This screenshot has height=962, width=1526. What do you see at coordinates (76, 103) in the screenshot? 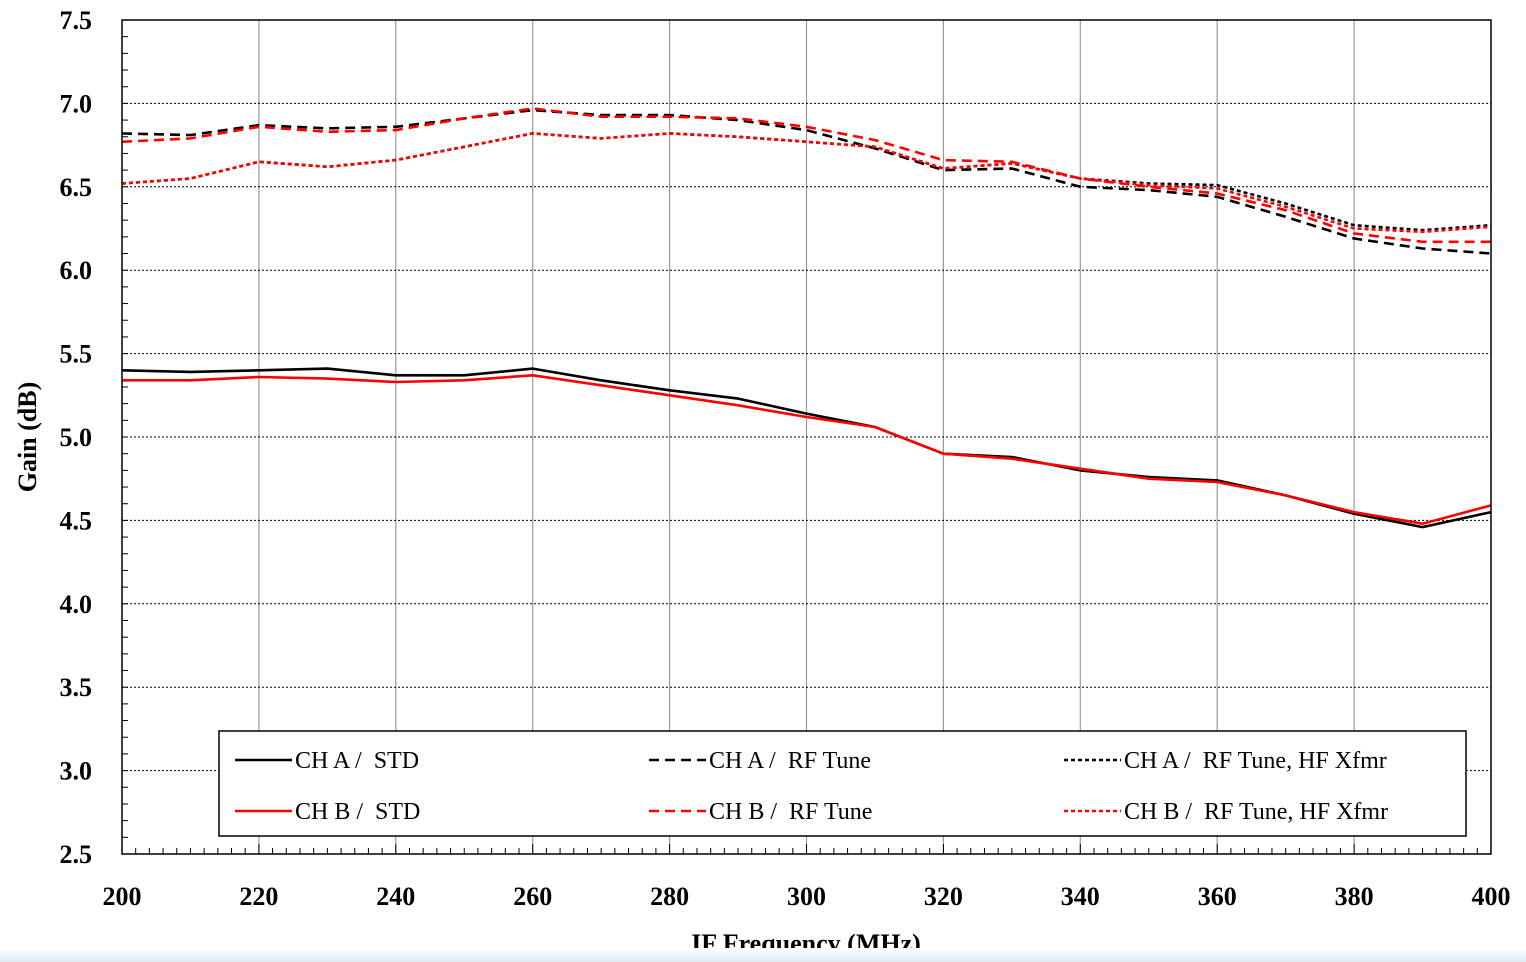
I see `y-tick-label: 7.0` at bounding box center [76, 103].